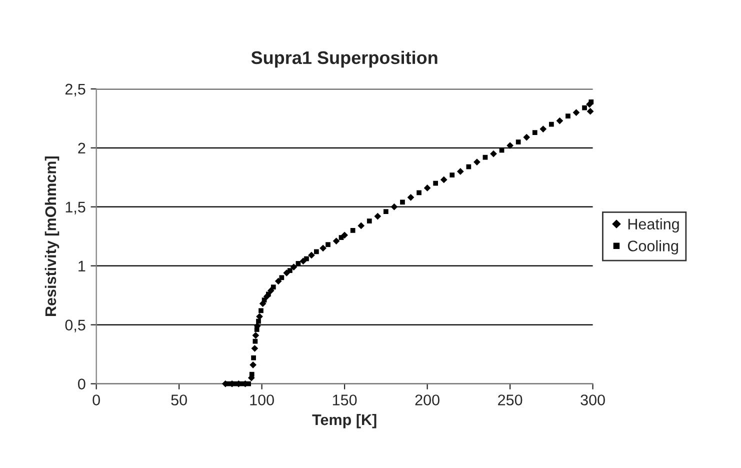 The width and height of the screenshot is (741, 468). Describe the element at coordinates (653, 225) in the screenshot. I see `legend-label: Heating` at that location.